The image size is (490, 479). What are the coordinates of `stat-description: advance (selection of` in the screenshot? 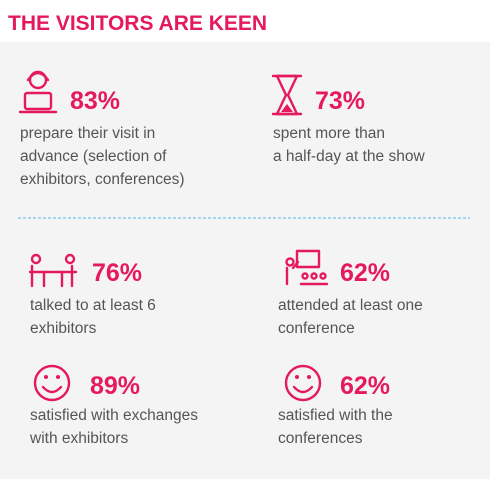 It's located at (93, 156).